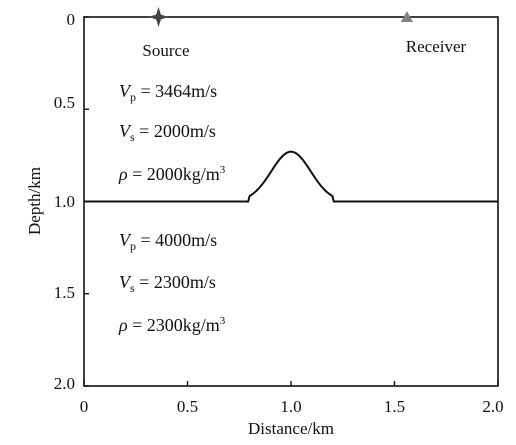 The image size is (516, 445). I want to click on upper-rho-value: = 2000kg/m, so click(174, 174).